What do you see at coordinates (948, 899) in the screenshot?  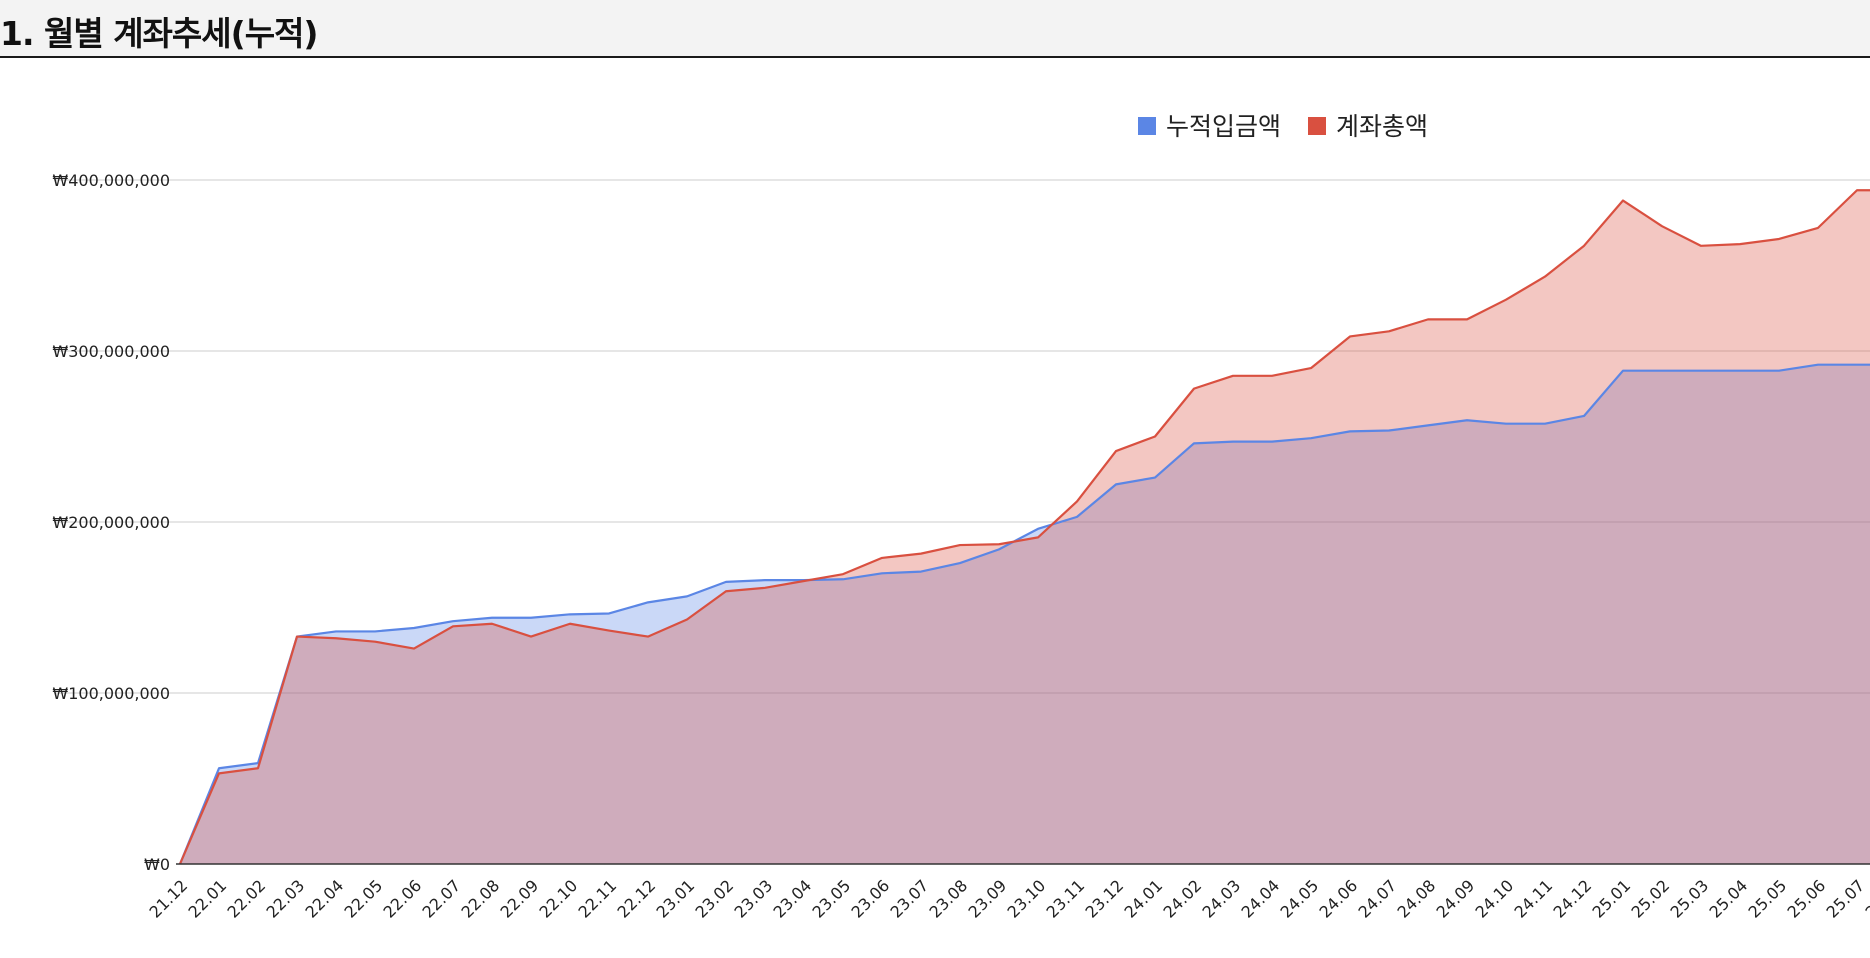 I see `x-tick-label: 23.08` at bounding box center [948, 899].